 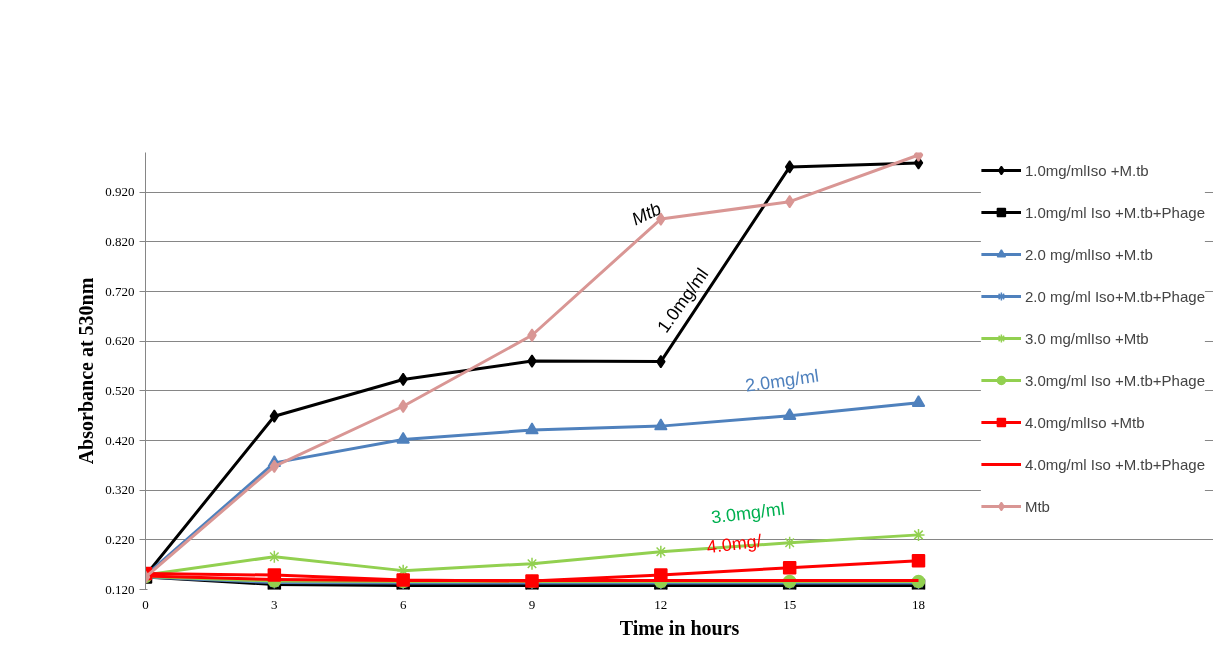 I want to click on y-tick-label: 0.120, so click(x=120, y=589).